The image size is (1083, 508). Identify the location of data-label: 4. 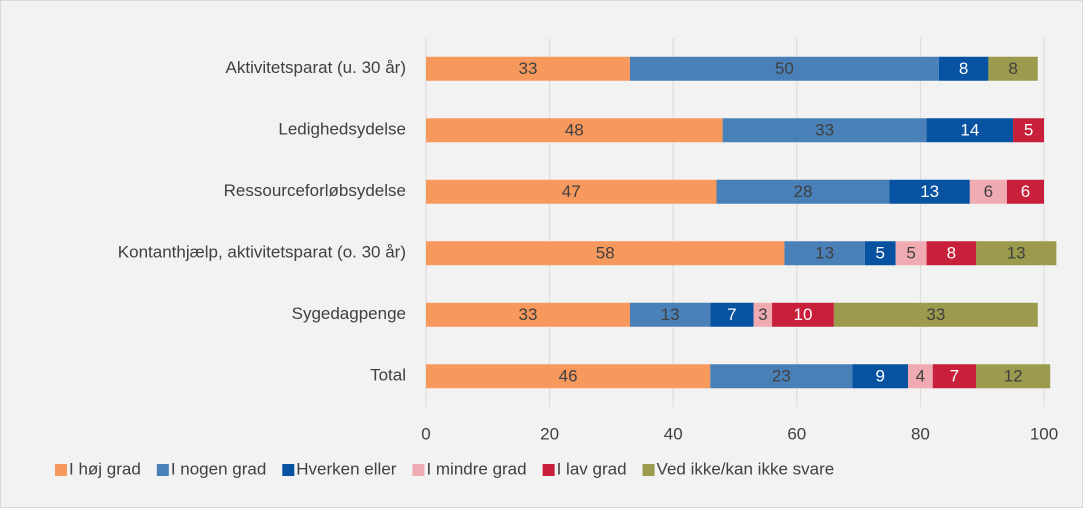
(920, 376).